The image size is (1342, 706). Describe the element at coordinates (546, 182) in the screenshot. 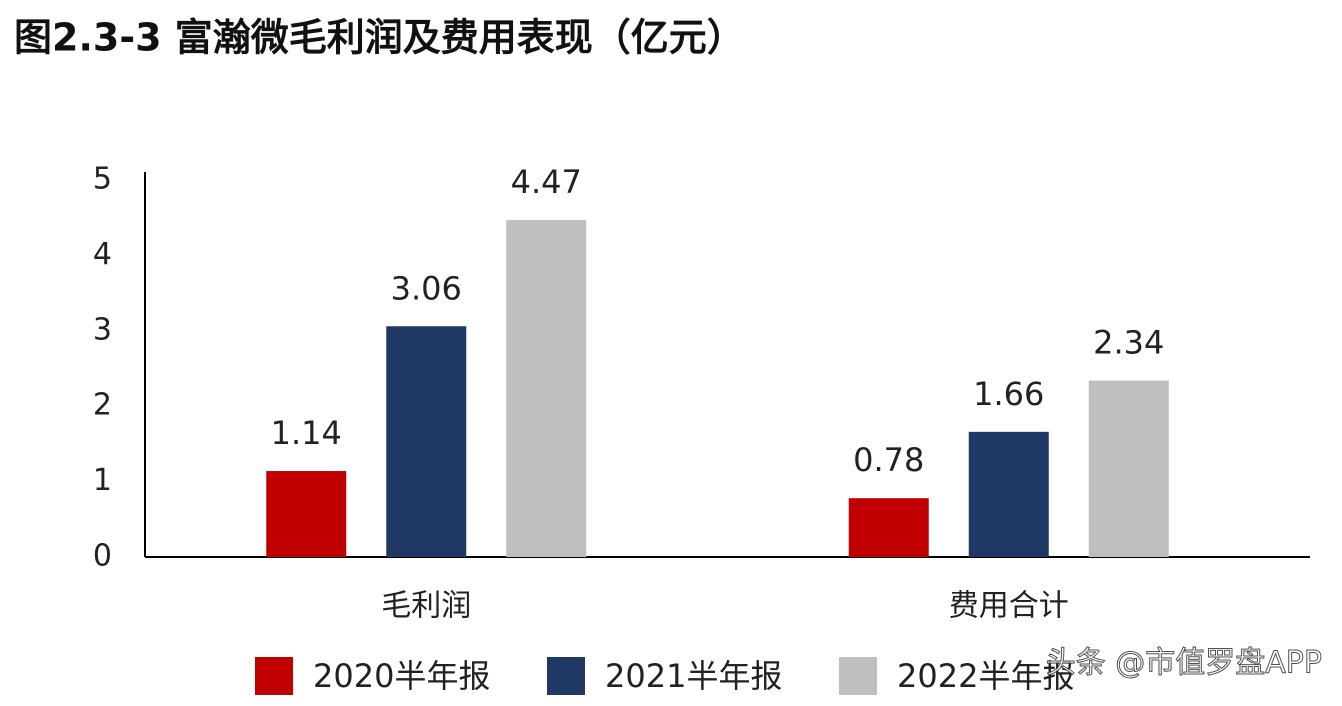

I see `value-label: 4.47` at that location.